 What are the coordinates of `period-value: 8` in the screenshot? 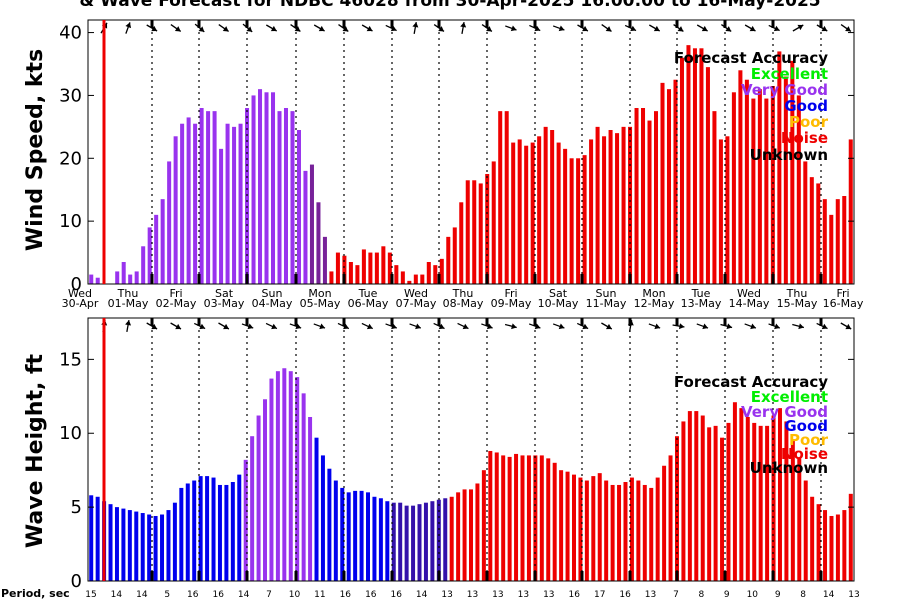 It's located at (803, 595).